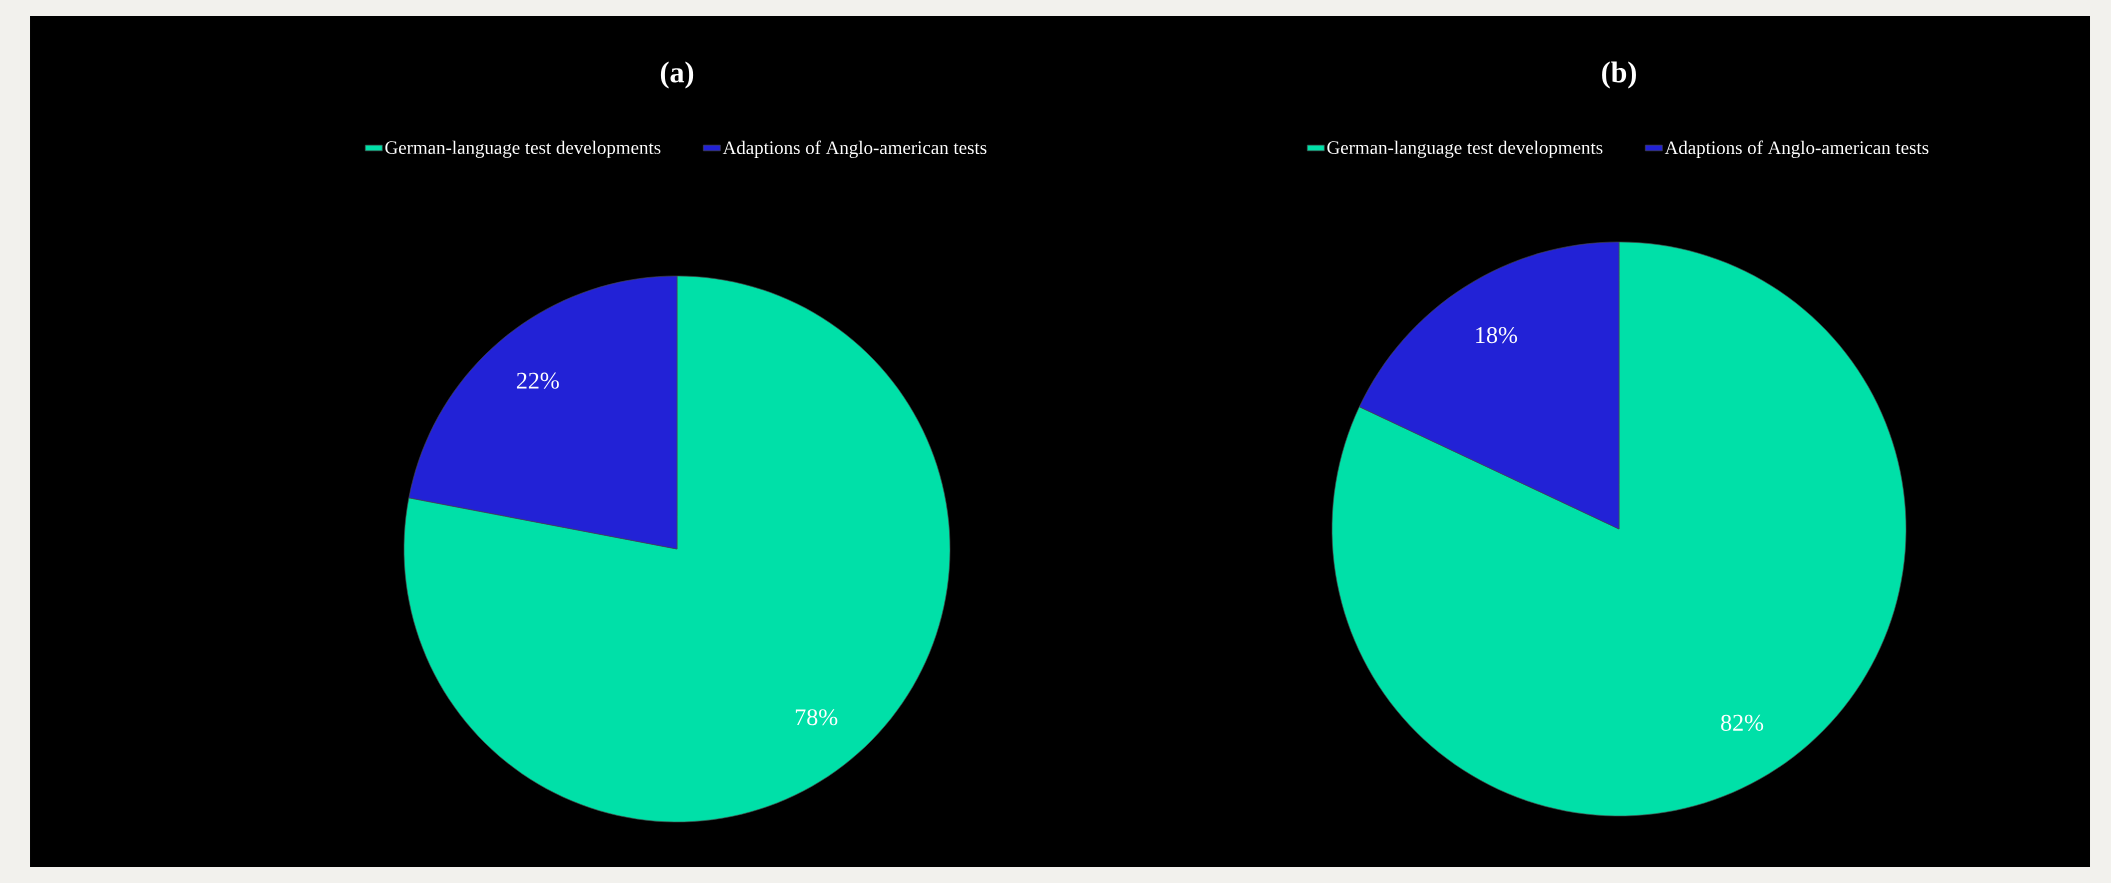  What do you see at coordinates (1619, 75) in the screenshot?
I see `chart-title: (b)` at bounding box center [1619, 75].